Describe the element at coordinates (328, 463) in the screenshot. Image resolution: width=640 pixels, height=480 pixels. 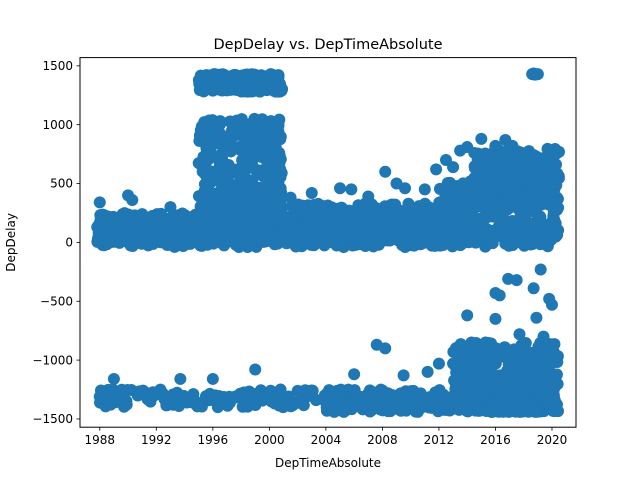
I see `x-axis-label: DepTimeAbsolute` at that location.